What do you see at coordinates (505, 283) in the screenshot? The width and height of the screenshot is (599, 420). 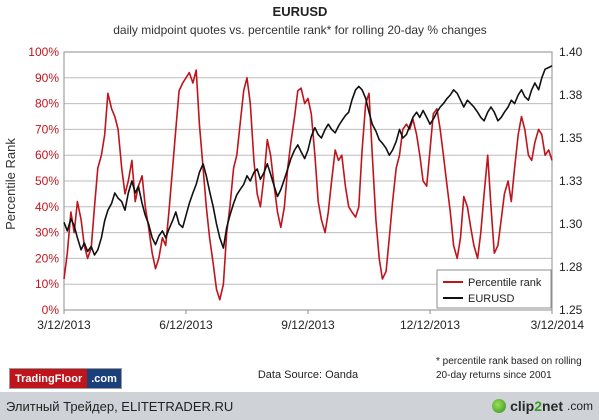 I see `legend-label-percentile-rank: Percentile rank` at bounding box center [505, 283].